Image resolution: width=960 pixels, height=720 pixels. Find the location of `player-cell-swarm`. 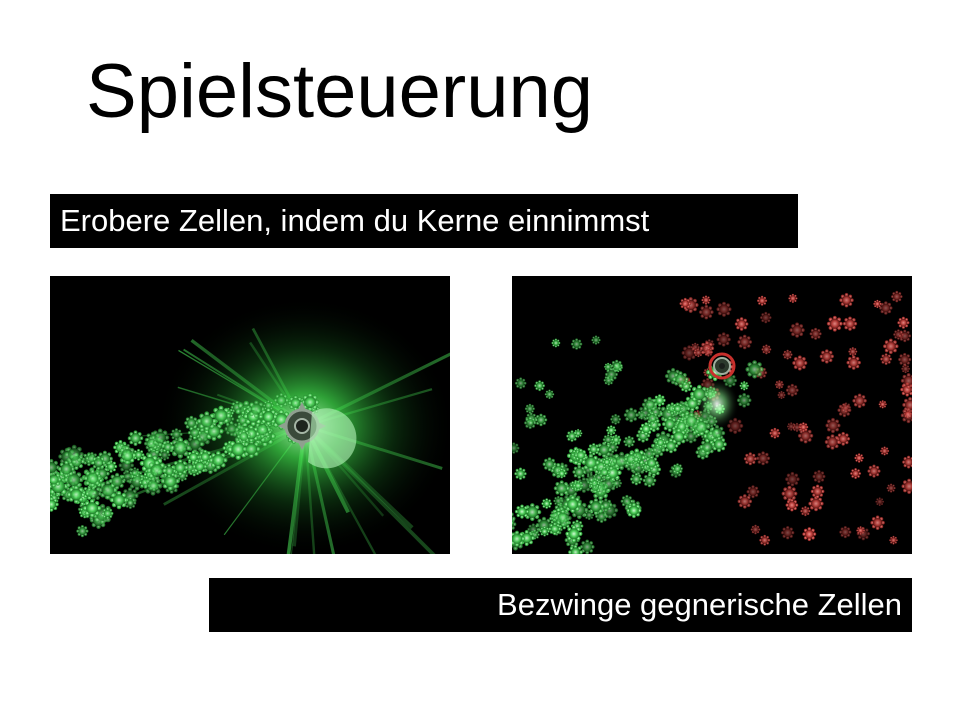

player-cell-swarm is located at coordinates (638, 444).